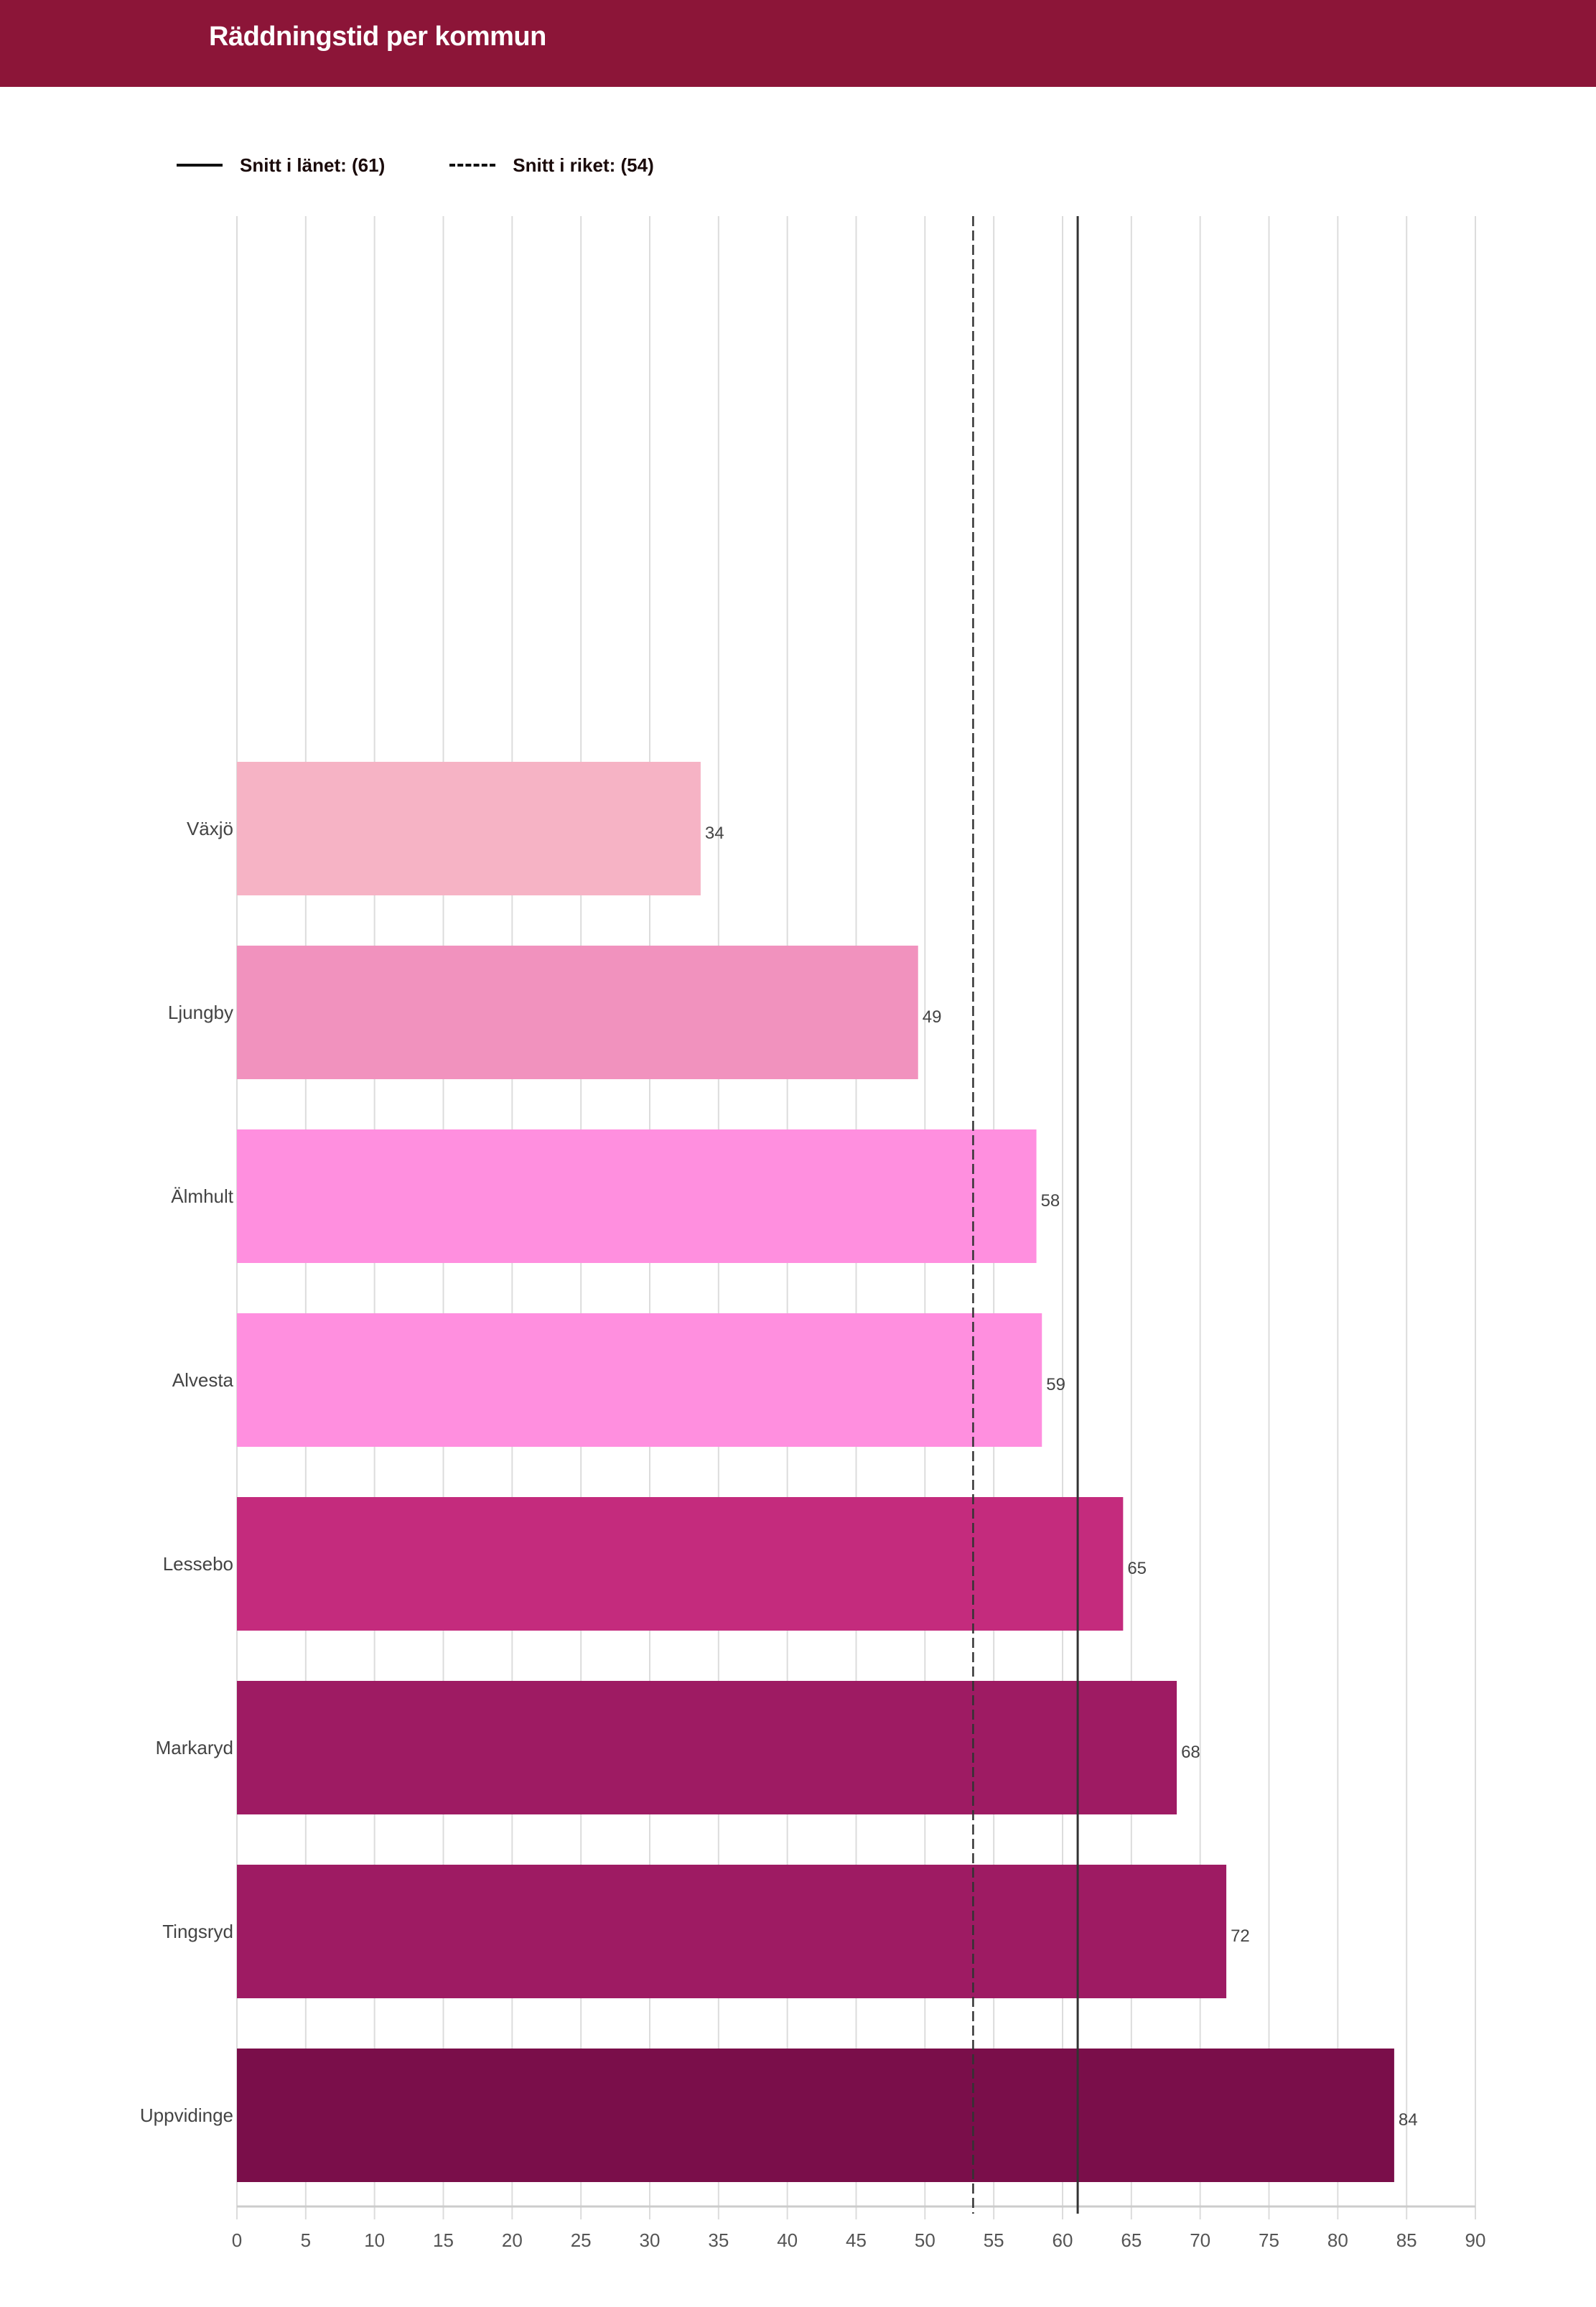 Image resolution: width=1596 pixels, height=2307 pixels. What do you see at coordinates (583, 165) in the screenshot?
I see `legend-label: Snitt i riket: (54)` at bounding box center [583, 165].